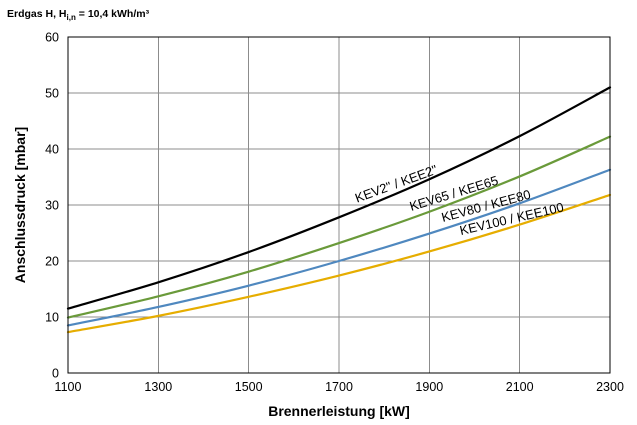 The width and height of the screenshot is (637, 425). Describe the element at coordinates (37, 14) in the screenshot. I see `header-prefix: Erdgas H, H` at that location.